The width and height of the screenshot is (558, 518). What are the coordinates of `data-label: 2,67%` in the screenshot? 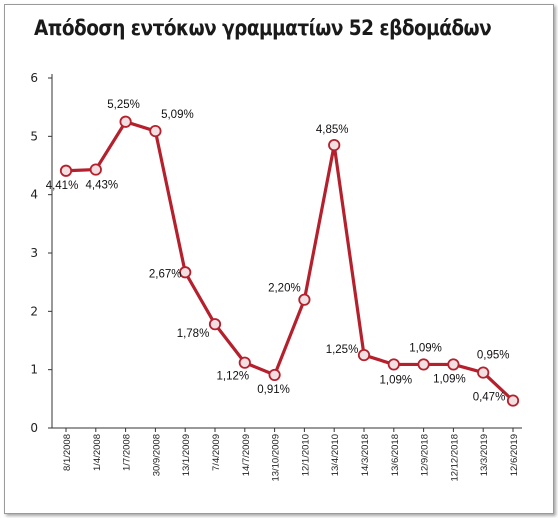 It's located at (165, 274).